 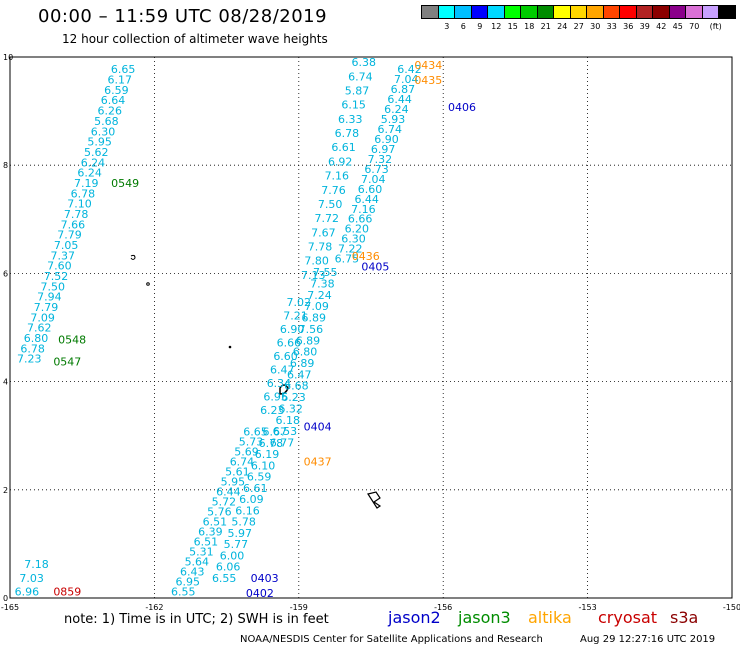 What do you see at coordinates (52, 286) in the screenshot?
I see `swh-value-label: 7.50` at bounding box center [52, 286].